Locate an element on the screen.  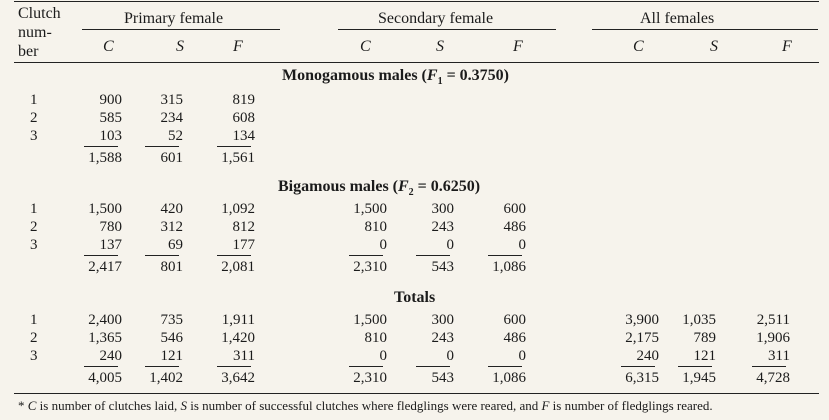
all-females-header: All females is located at coordinates (677, 18).